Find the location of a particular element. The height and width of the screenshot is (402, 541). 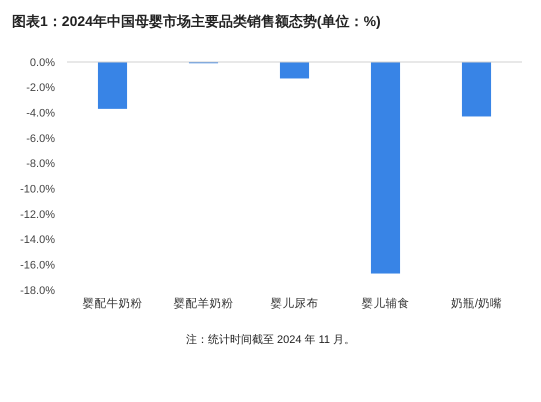

y-tick-label: -4.0% is located at coordinates (41, 114).